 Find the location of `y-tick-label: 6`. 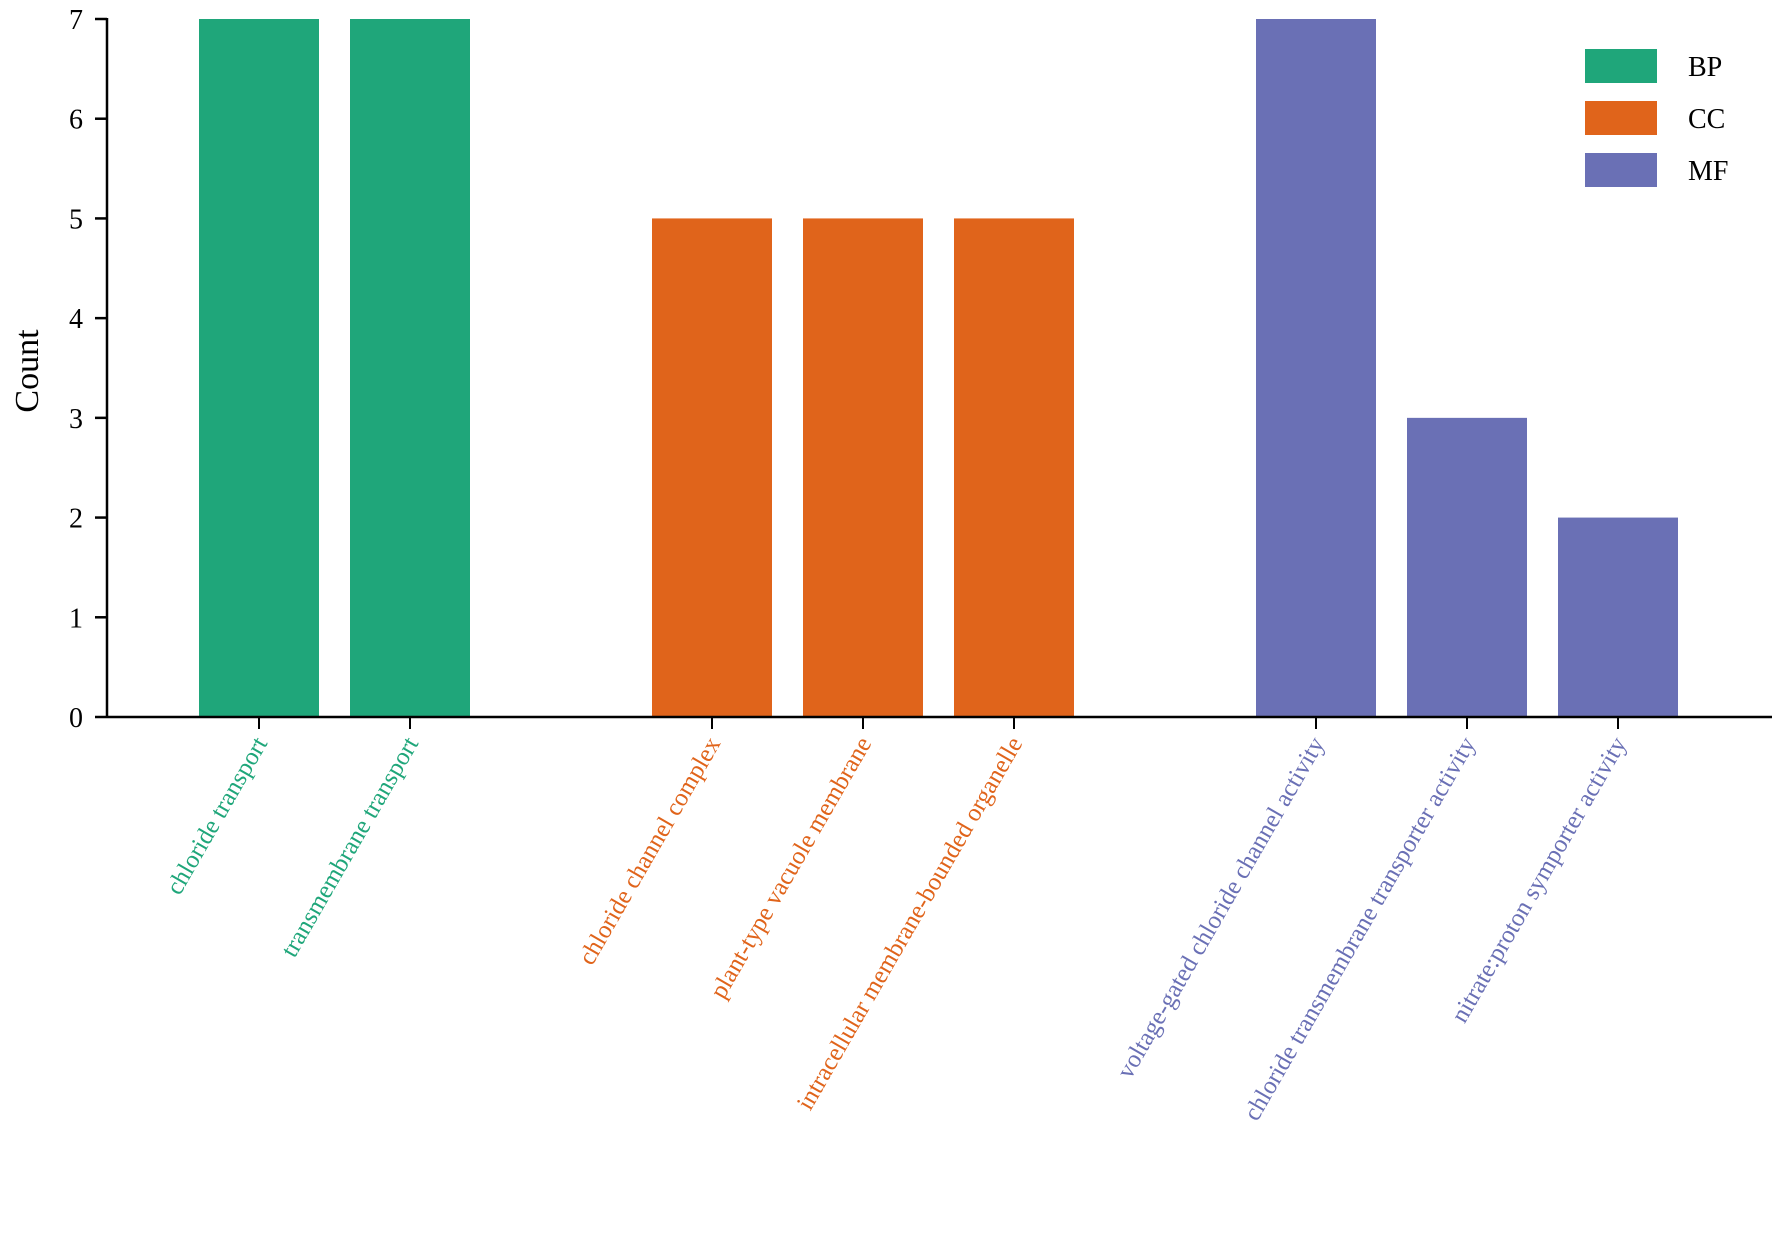

y-tick-label: 6 is located at coordinates (76, 120).